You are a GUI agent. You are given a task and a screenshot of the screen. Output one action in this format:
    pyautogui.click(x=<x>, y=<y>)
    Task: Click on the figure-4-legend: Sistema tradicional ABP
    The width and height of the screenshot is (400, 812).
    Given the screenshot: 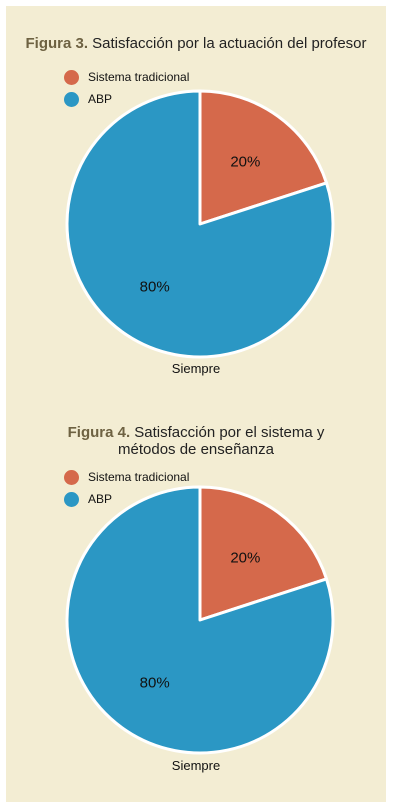 What is the action you would take?
    pyautogui.click(x=126, y=488)
    